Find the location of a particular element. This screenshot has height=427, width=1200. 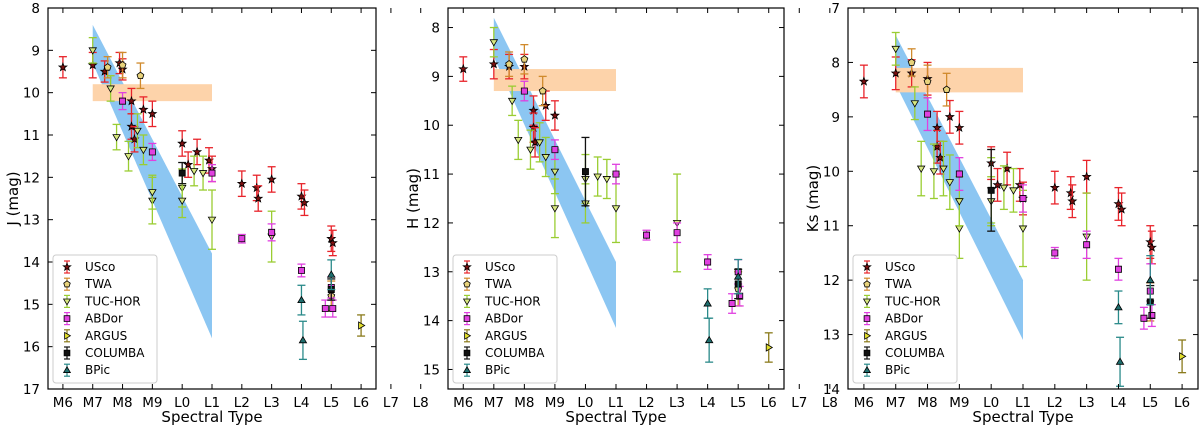

x-tick-label: M8 is located at coordinates (524, 403).